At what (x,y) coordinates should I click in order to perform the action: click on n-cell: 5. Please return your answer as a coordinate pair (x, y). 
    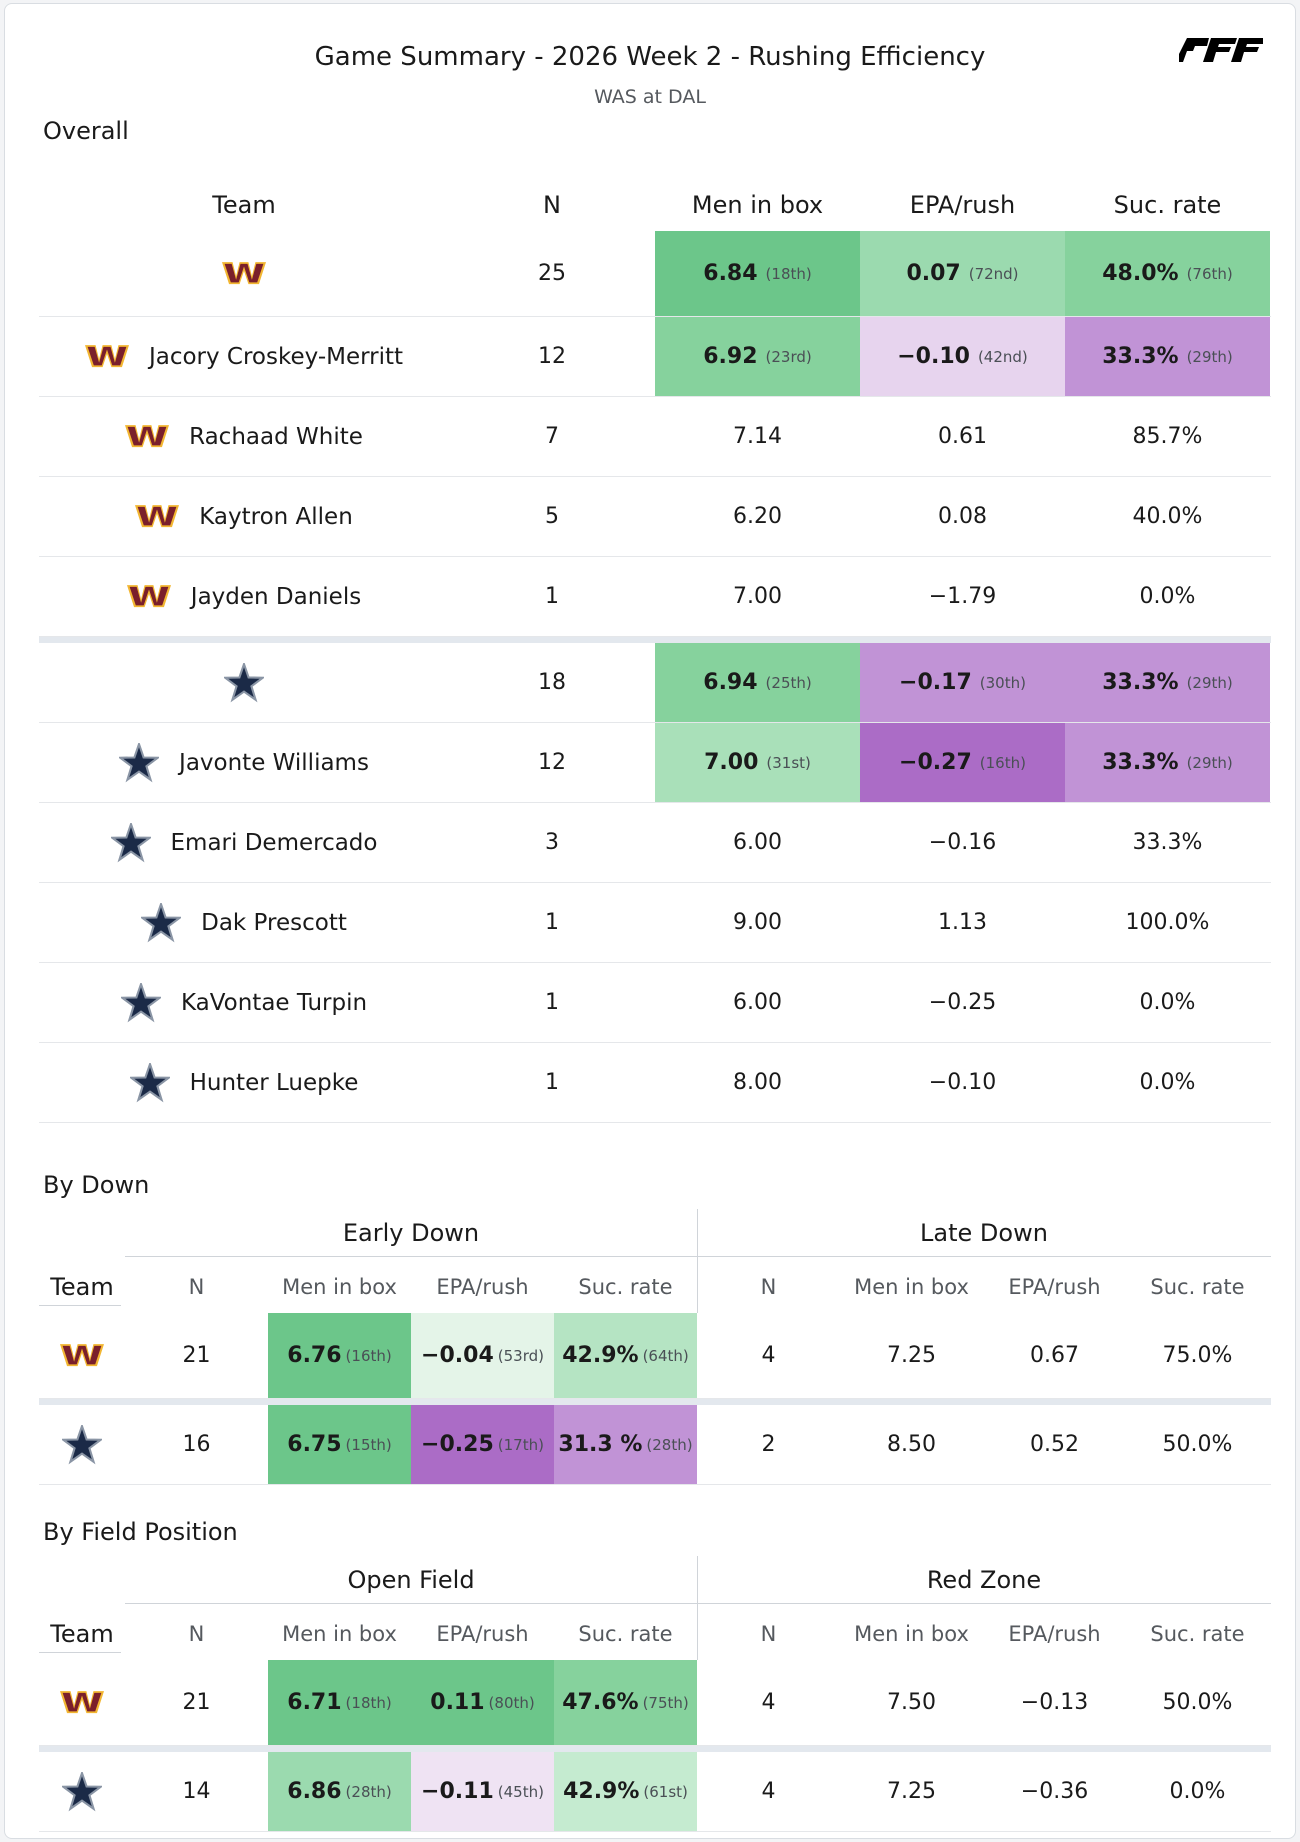
    Looking at the image, I should click on (552, 516).